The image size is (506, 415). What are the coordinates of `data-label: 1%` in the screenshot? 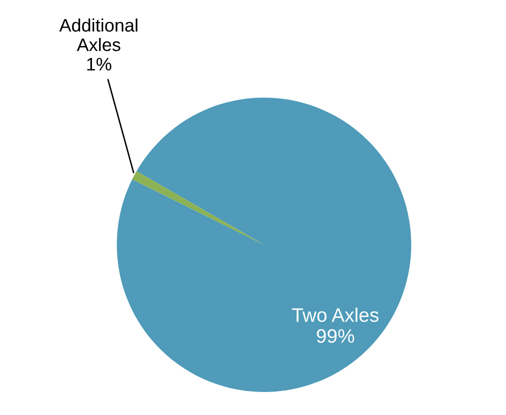 It's located at (99, 64).